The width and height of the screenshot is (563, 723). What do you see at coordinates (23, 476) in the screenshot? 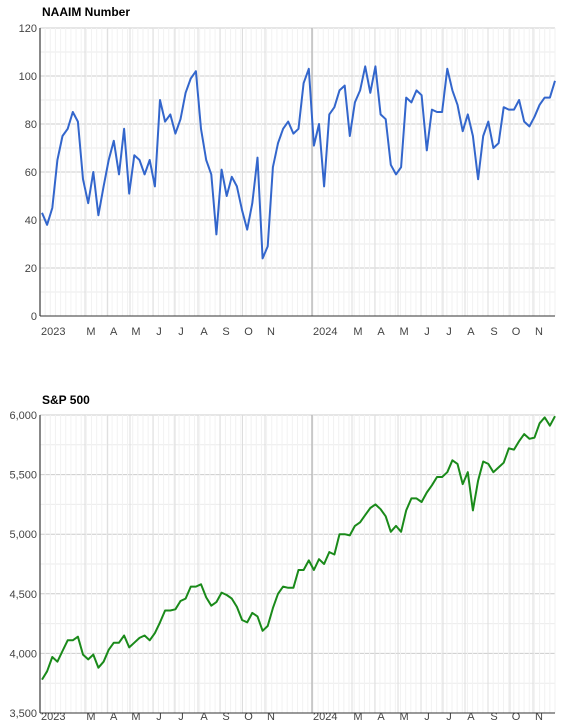
I see `y-tick-label: 5,500` at bounding box center [23, 476].